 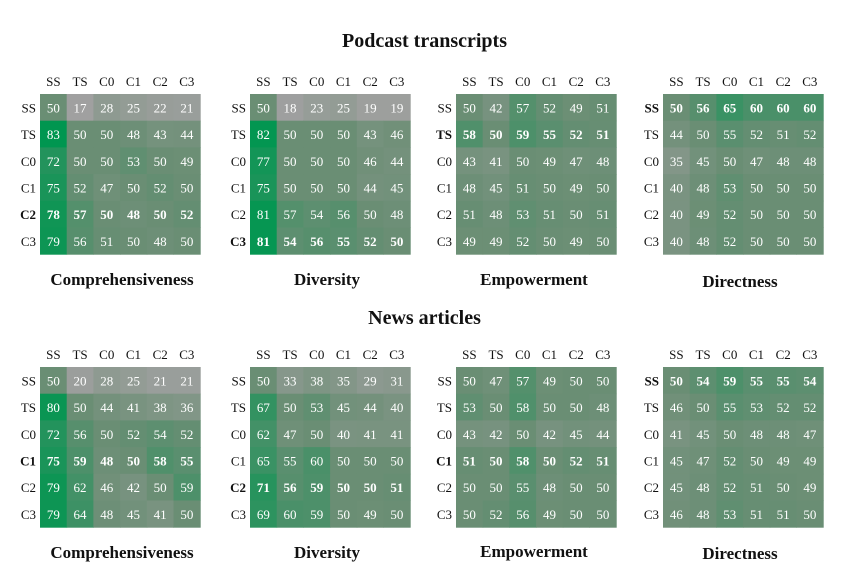 I want to click on cell-value: 56, so click(x=317, y=241).